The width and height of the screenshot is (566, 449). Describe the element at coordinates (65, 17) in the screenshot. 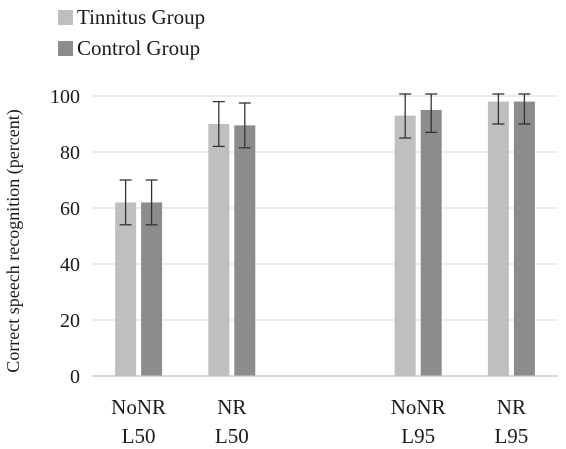

I see `legend-swatch-tinnitus` at that location.